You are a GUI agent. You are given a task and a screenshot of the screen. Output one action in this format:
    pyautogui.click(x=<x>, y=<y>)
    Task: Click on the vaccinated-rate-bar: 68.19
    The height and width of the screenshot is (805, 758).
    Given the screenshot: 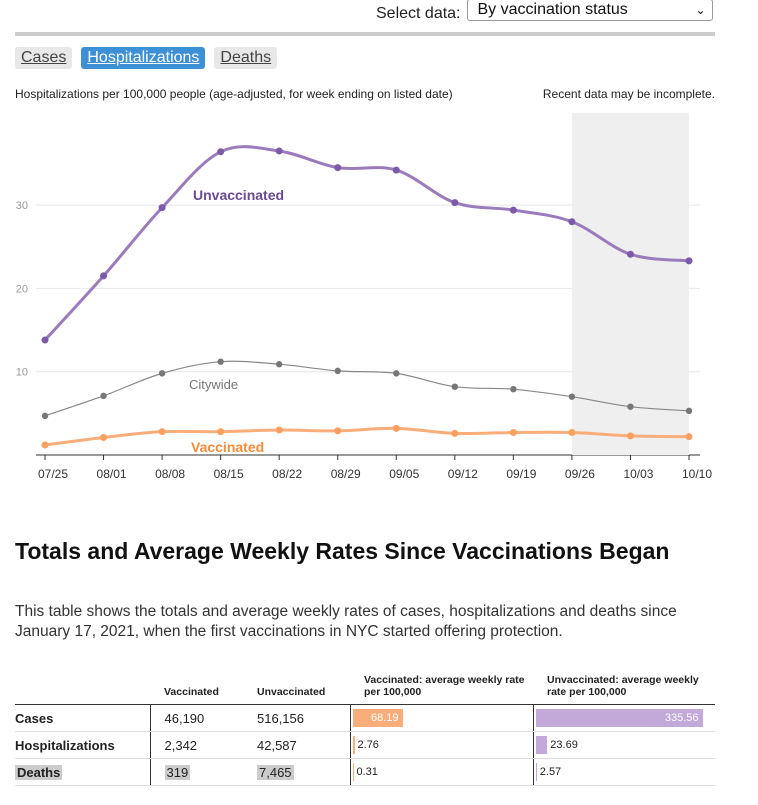 What is the action you would take?
    pyautogui.click(x=377, y=718)
    